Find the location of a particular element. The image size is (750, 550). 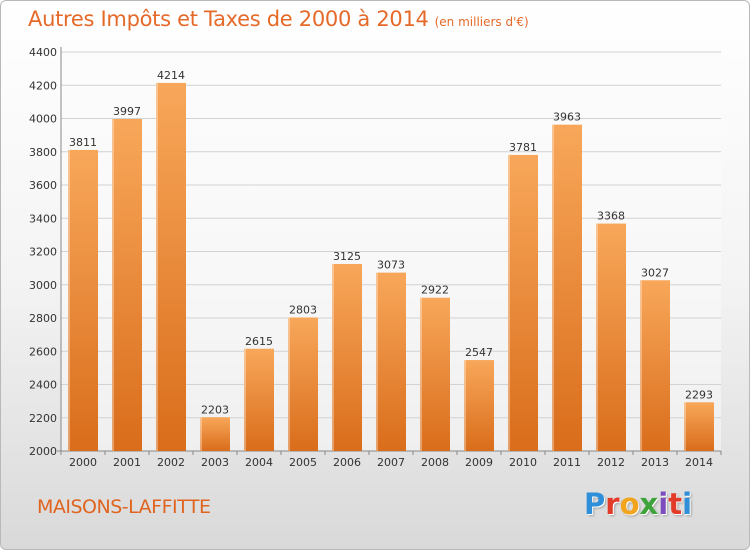

y-tick-label-4200: 4200 is located at coordinates (43, 85).